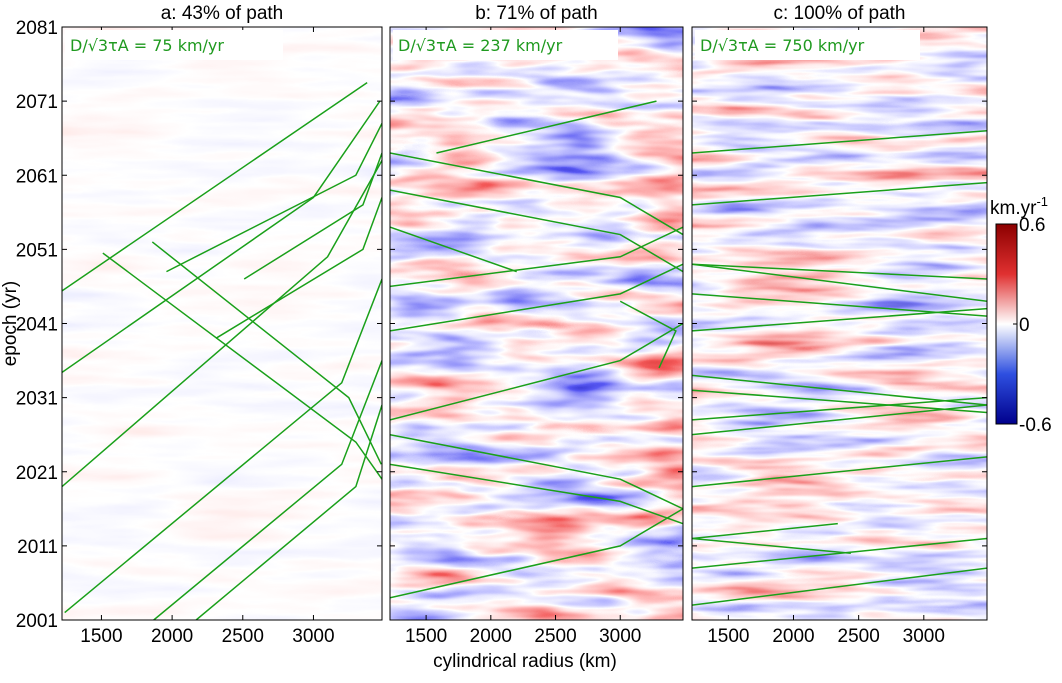  What do you see at coordinates (1032, 225) in the screenshot?
I see `colorbar-tick-label: 0.6` at bounding box center [1032, 225].